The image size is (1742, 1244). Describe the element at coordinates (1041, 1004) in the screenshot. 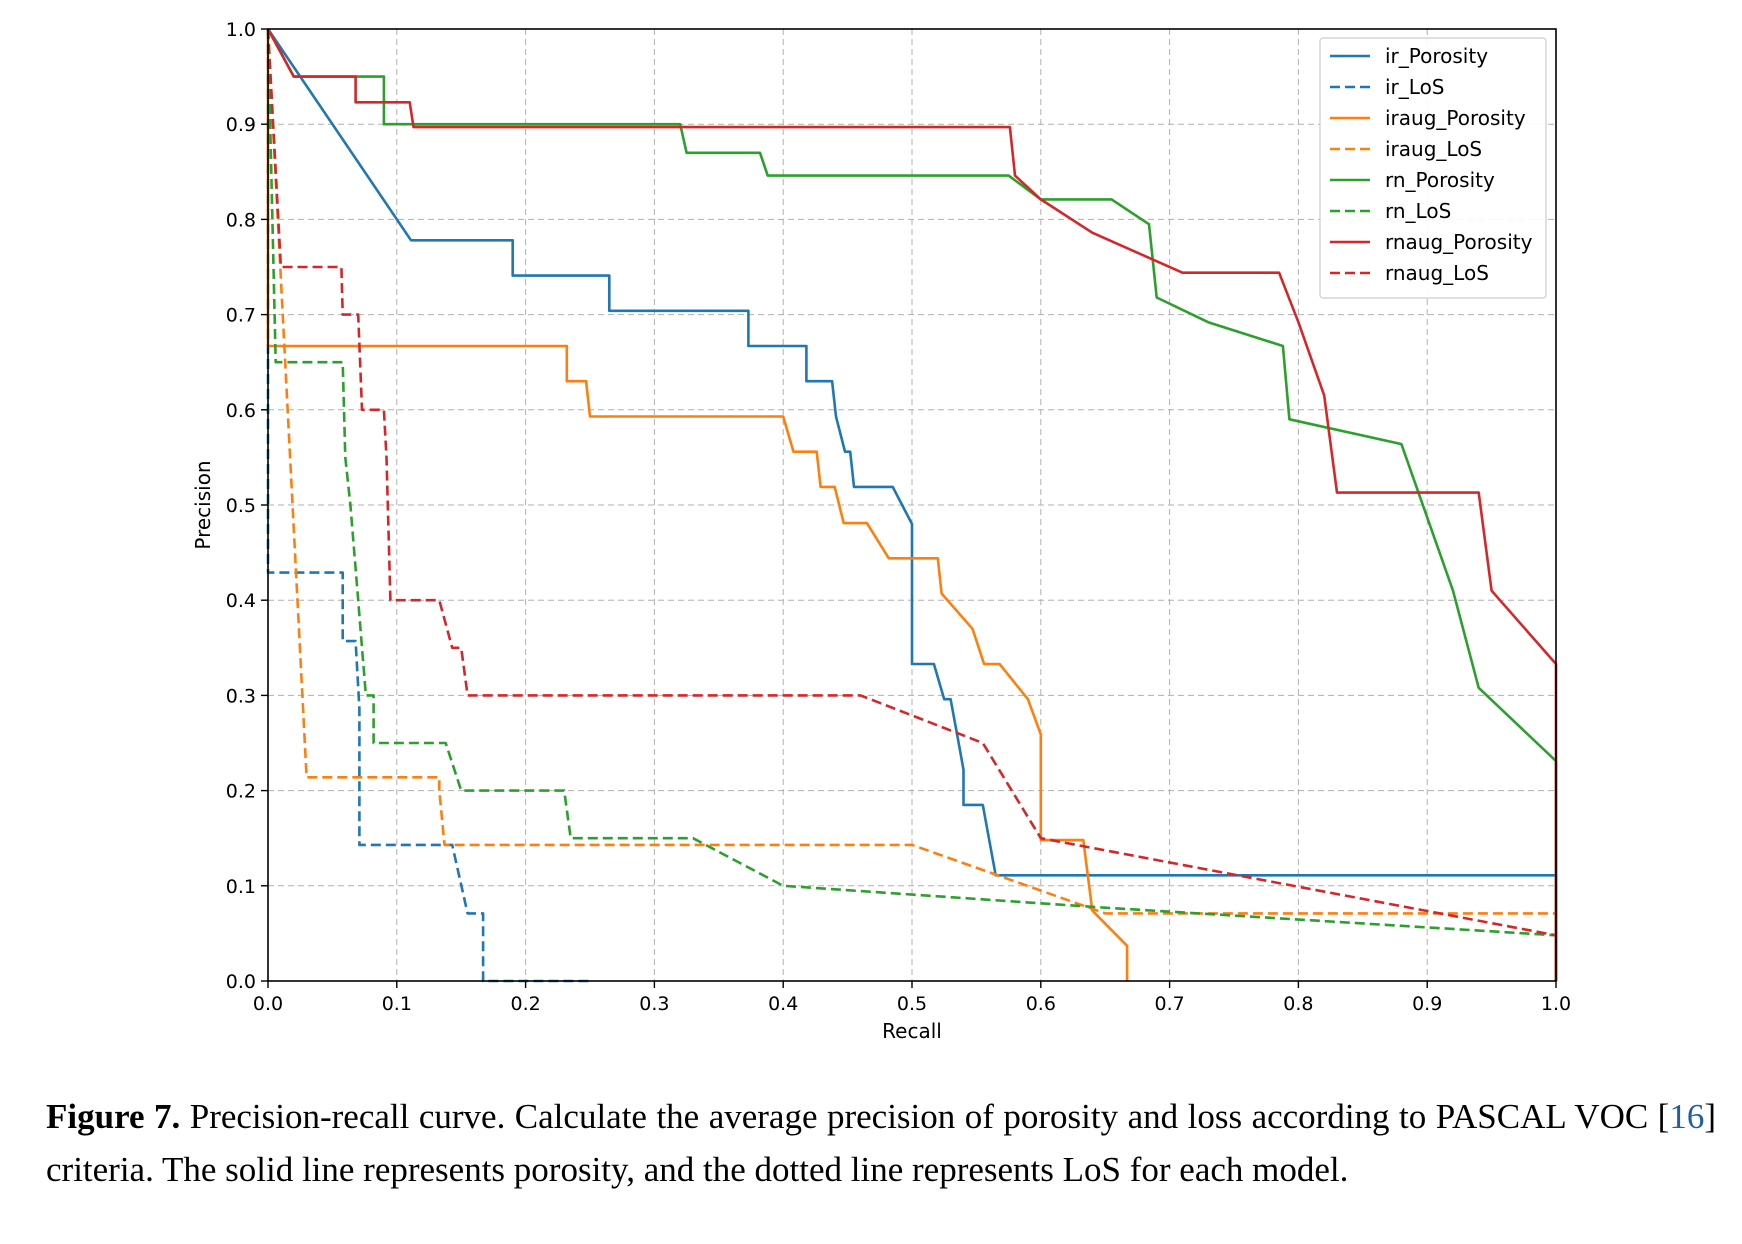

I see `x-tick-label: 0.6` at that location.